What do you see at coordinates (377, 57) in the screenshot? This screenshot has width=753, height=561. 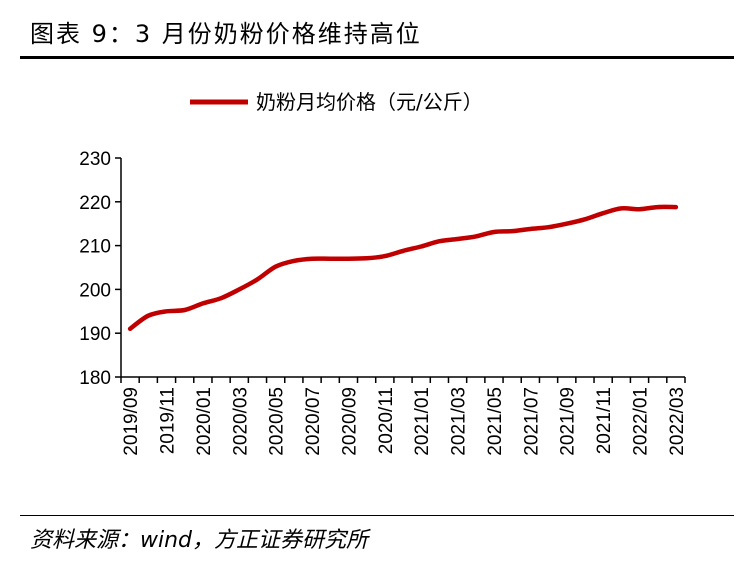 I see `title-rule` at bounding box center [377, 57].